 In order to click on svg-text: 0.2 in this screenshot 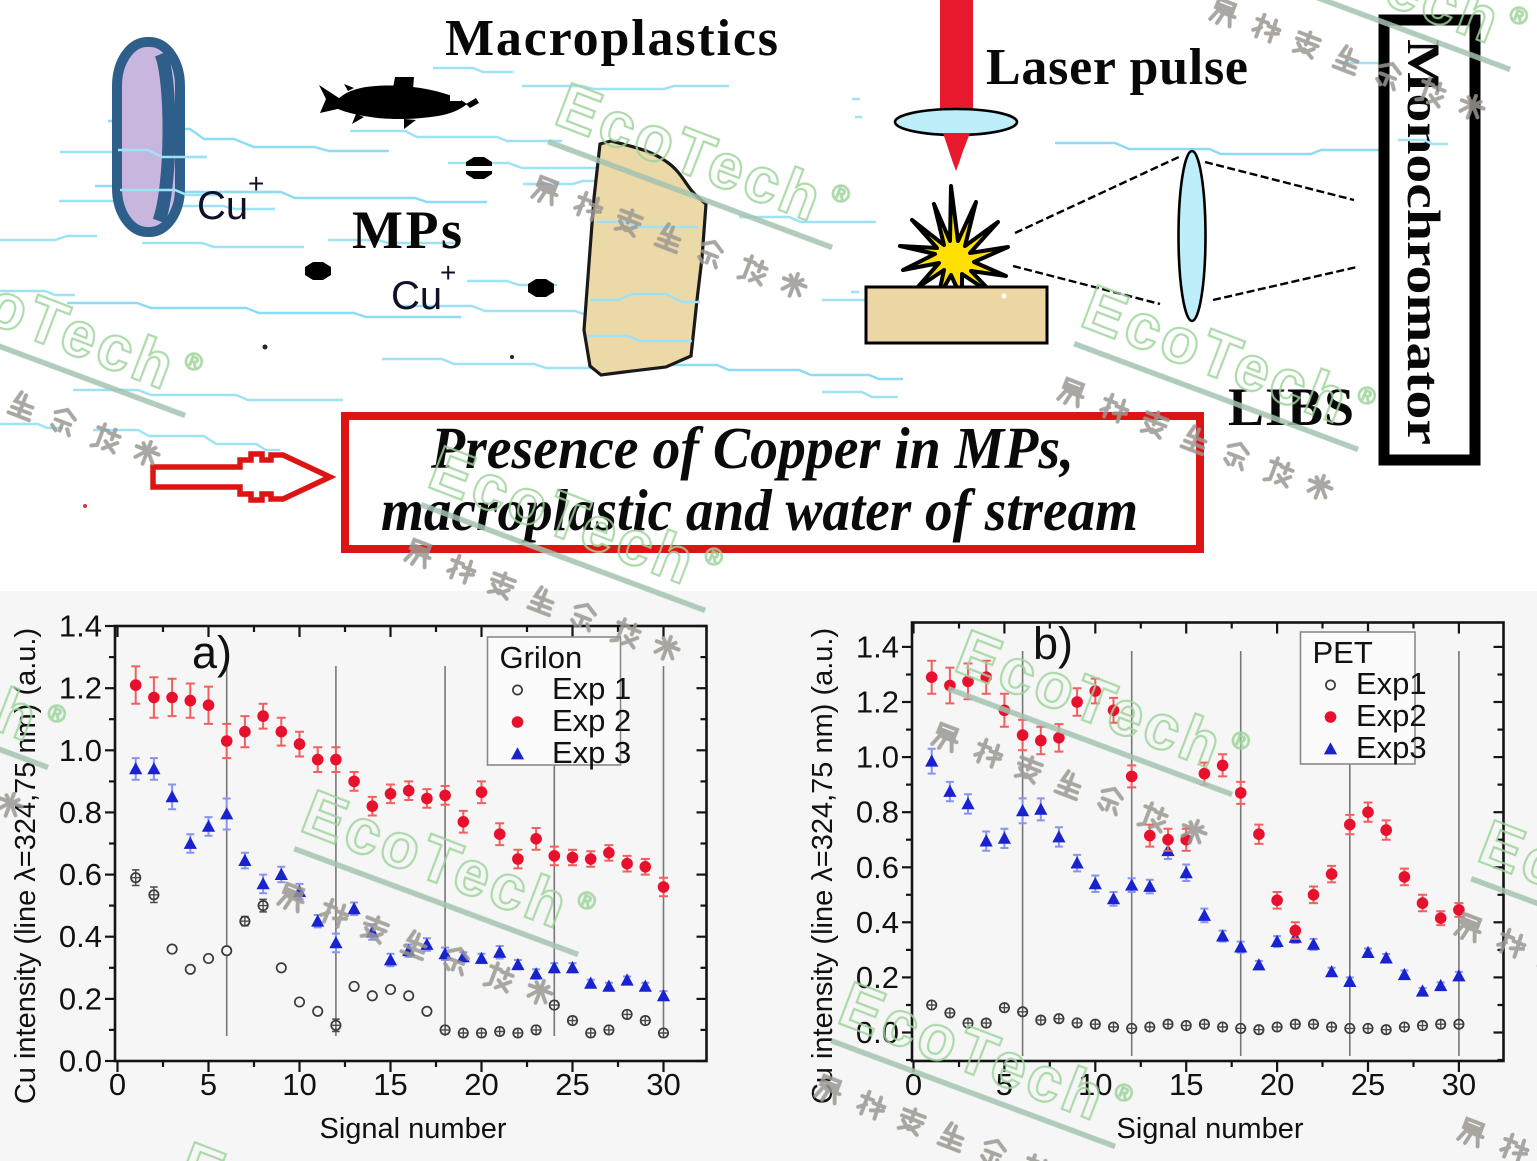, I will do `click(80, 998)`.